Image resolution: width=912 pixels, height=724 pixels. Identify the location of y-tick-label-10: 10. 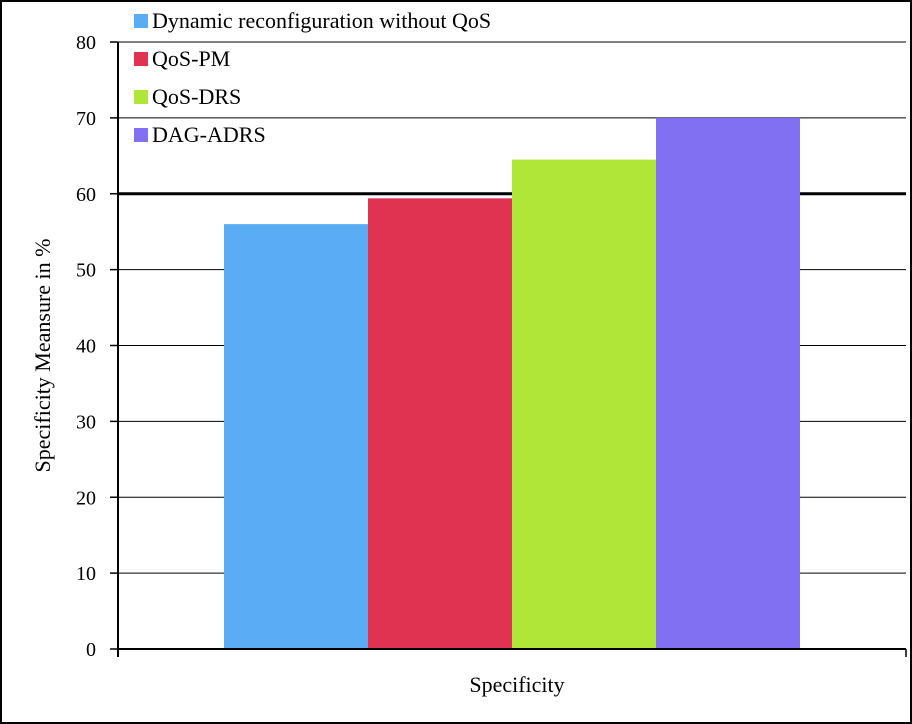
(86, 574).